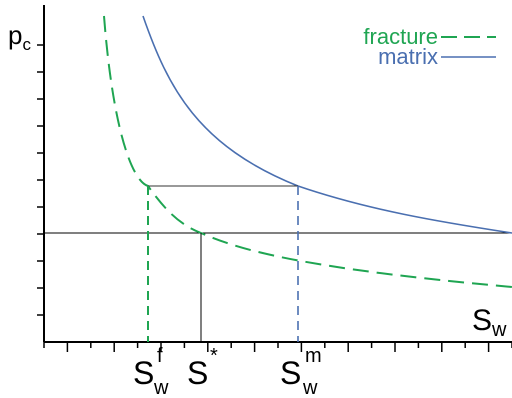  I want to click on y-axis-ticks, so click(40, 180).